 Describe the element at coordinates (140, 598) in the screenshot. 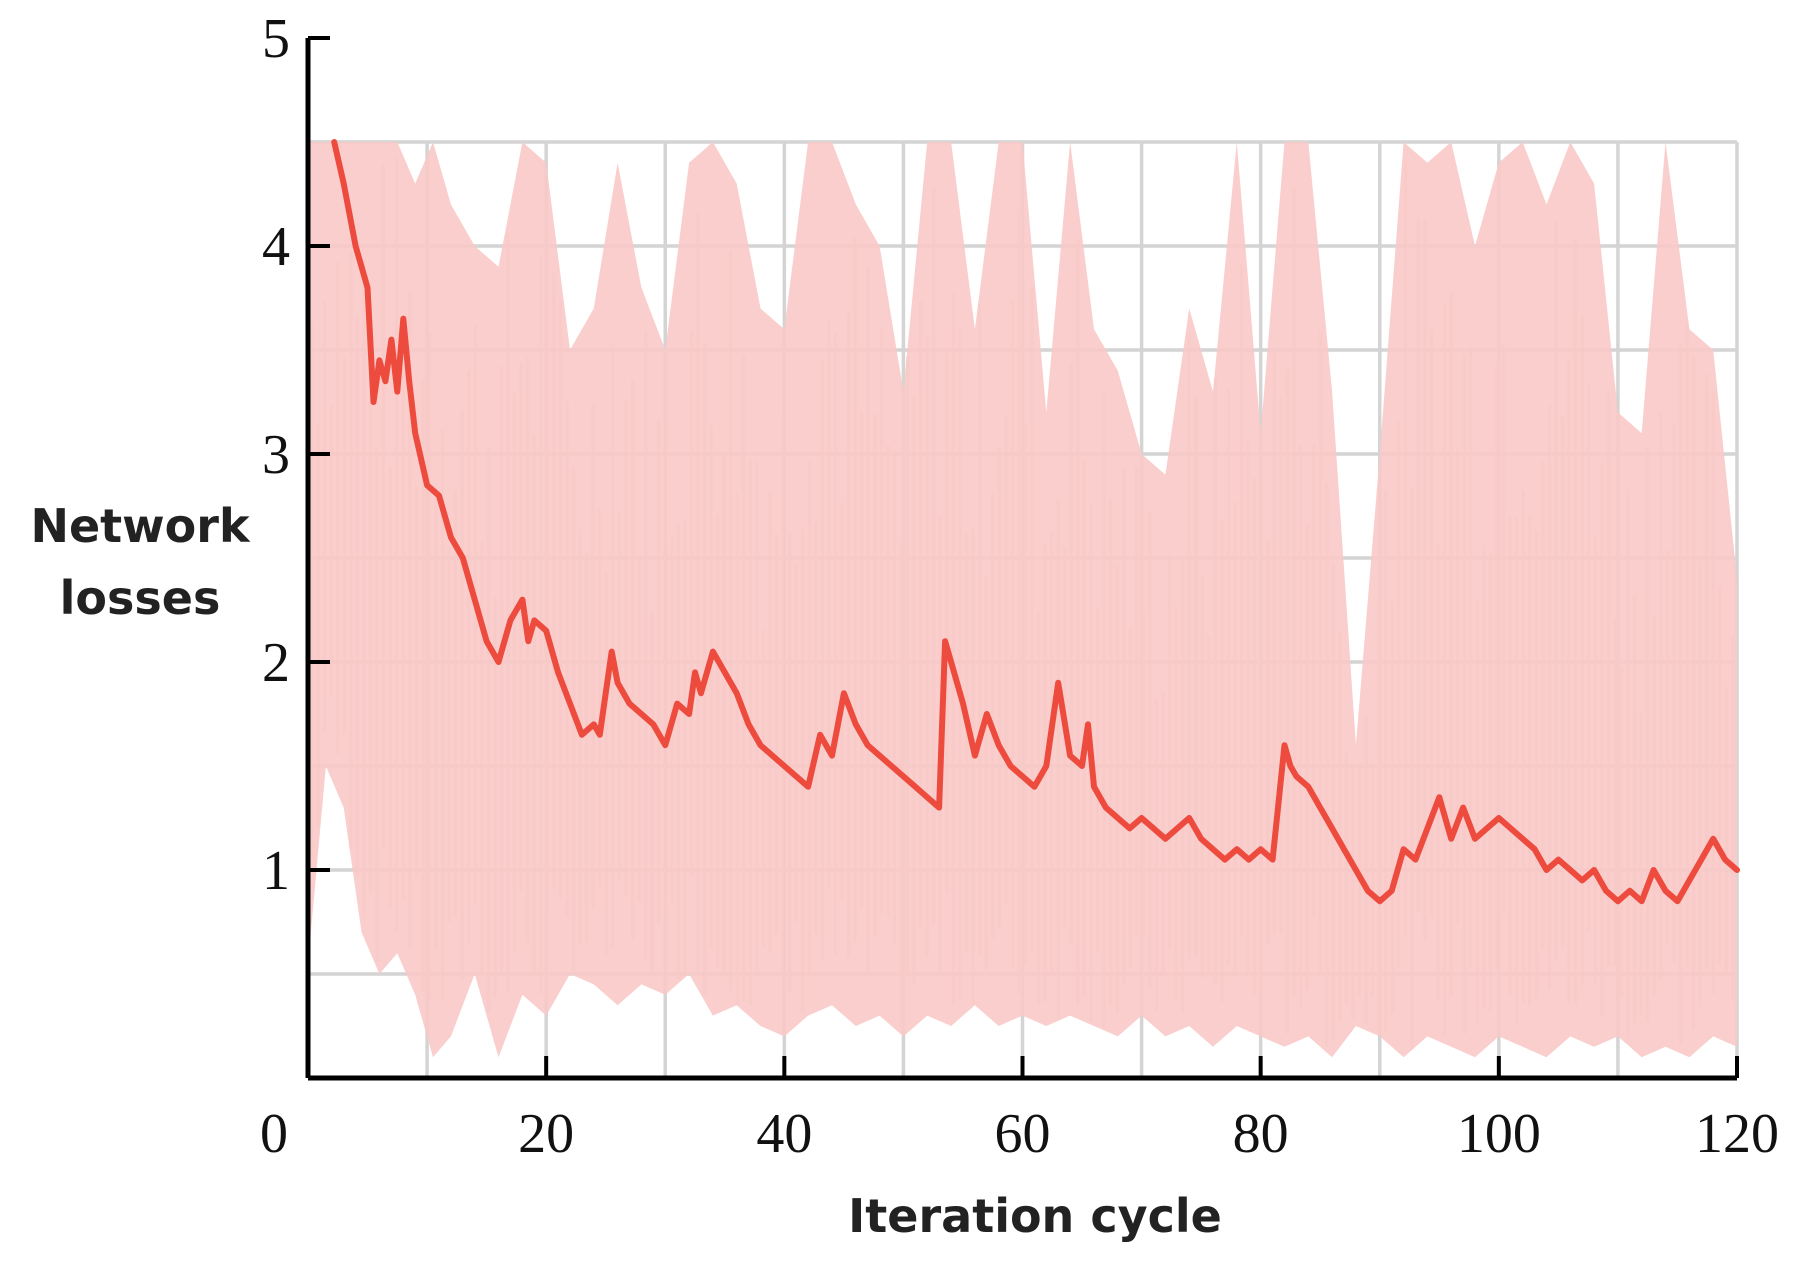

I see `y-axis-title-line-2: losses` at that location.